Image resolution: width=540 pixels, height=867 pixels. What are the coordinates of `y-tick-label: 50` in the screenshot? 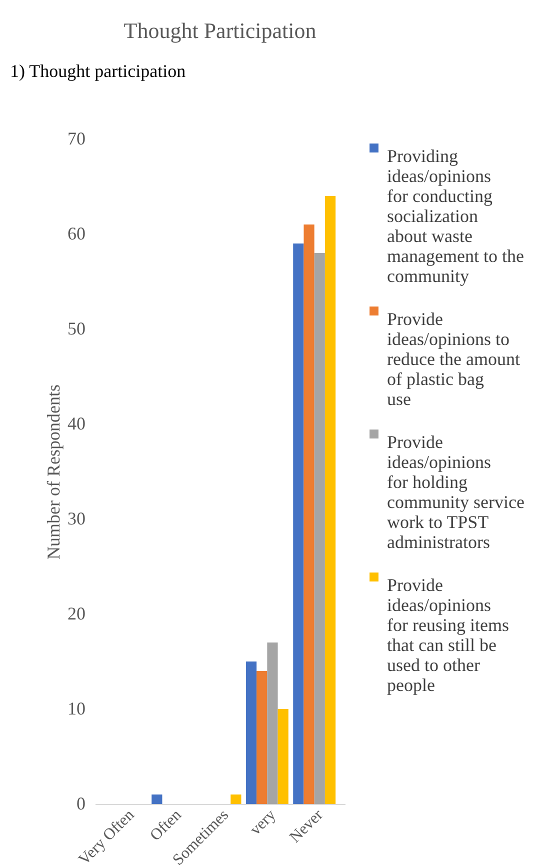 It's located at (77, 328).